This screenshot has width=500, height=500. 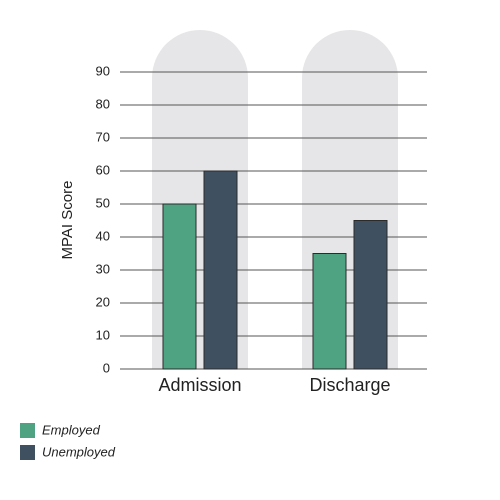 I want to click on y-tick-label: 70, so click(x=103, y=136).